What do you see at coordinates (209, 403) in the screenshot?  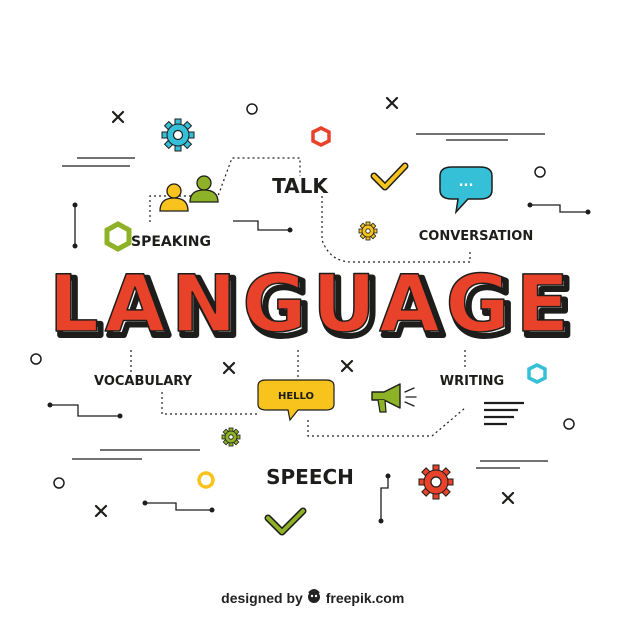 I see `connector-vocab-hello` at bounding box center [209, 403].